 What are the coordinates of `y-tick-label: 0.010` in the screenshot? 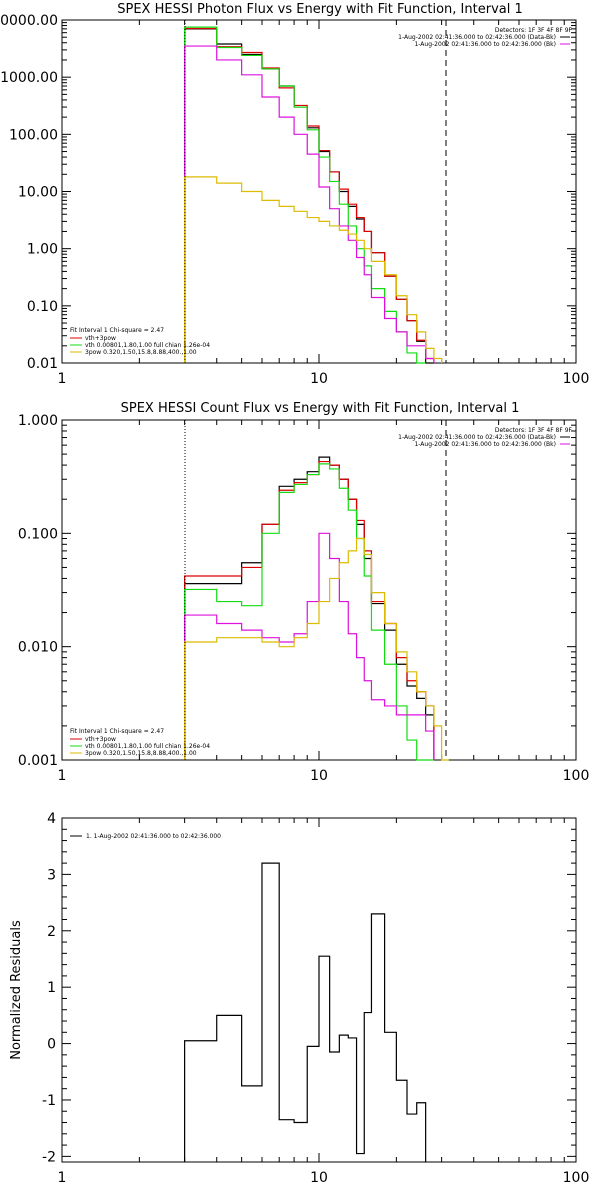 It's located at (38, 648).